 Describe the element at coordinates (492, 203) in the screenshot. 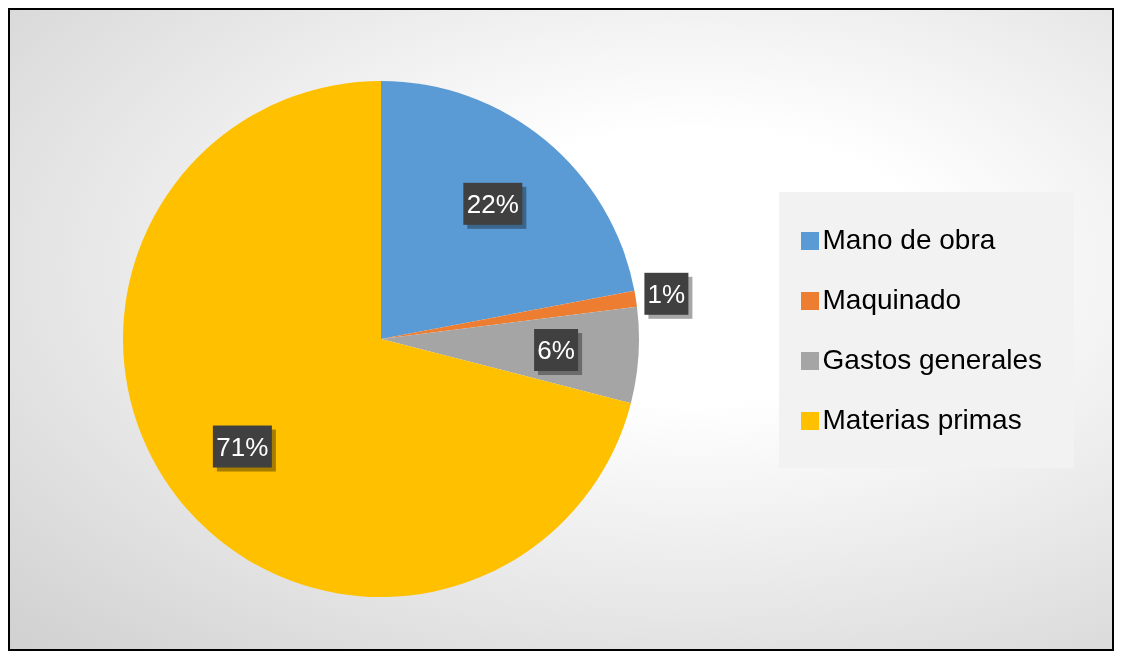

I see `data-label: 22%` at that location.